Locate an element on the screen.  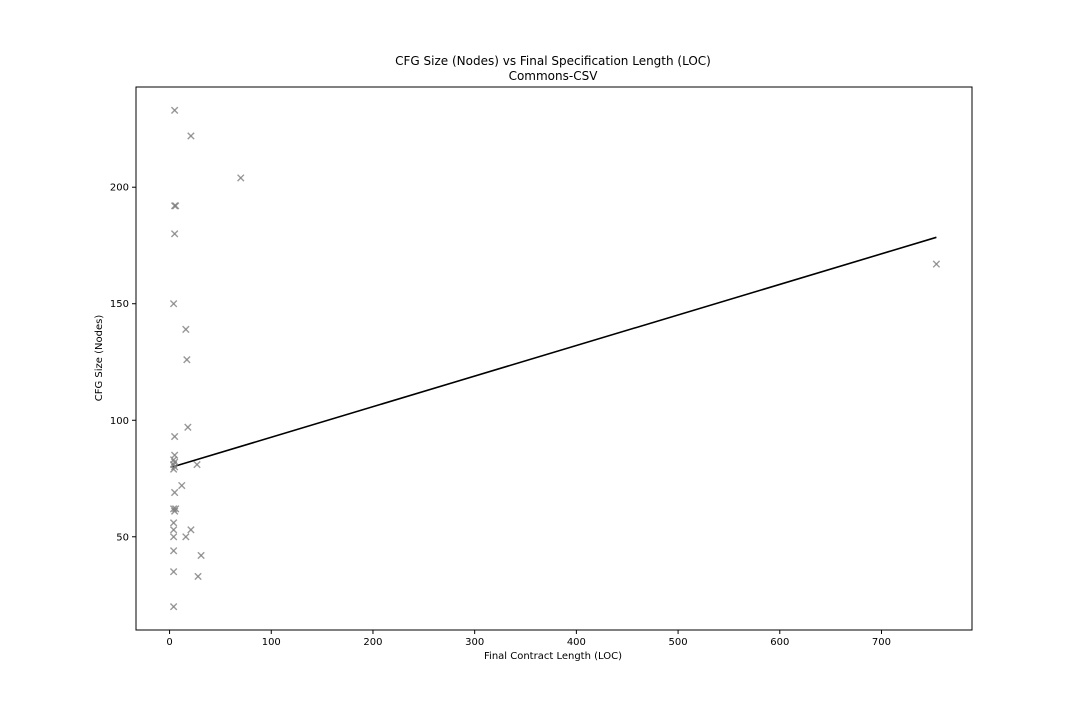
y-axis-label: CFG Size (Nodes) is located at coordinates (99, 358).